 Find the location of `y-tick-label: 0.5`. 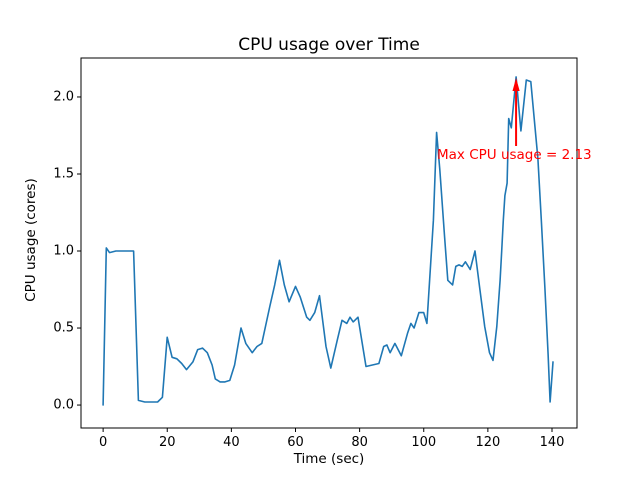

y-tick-label: 0.5 is located at coordinates (63, 328).